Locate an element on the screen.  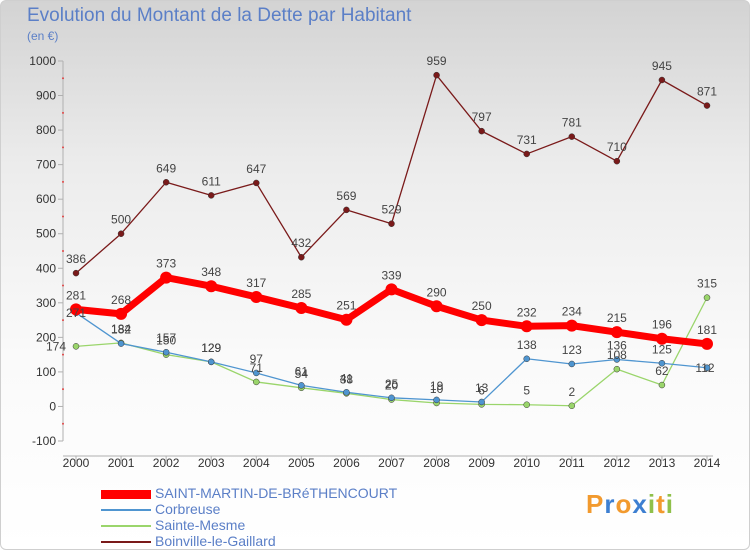
y-tick-label: 0 is located at coordinates (52, 406).